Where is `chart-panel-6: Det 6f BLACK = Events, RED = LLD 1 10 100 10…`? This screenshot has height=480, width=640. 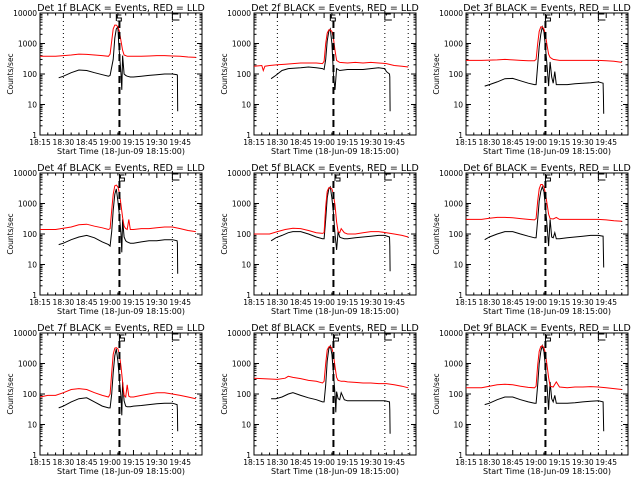 chart-panel-6: Det 6f BLACK = Events, RED = LLD 1 10 100 10… is located at coordinates (531, 239).